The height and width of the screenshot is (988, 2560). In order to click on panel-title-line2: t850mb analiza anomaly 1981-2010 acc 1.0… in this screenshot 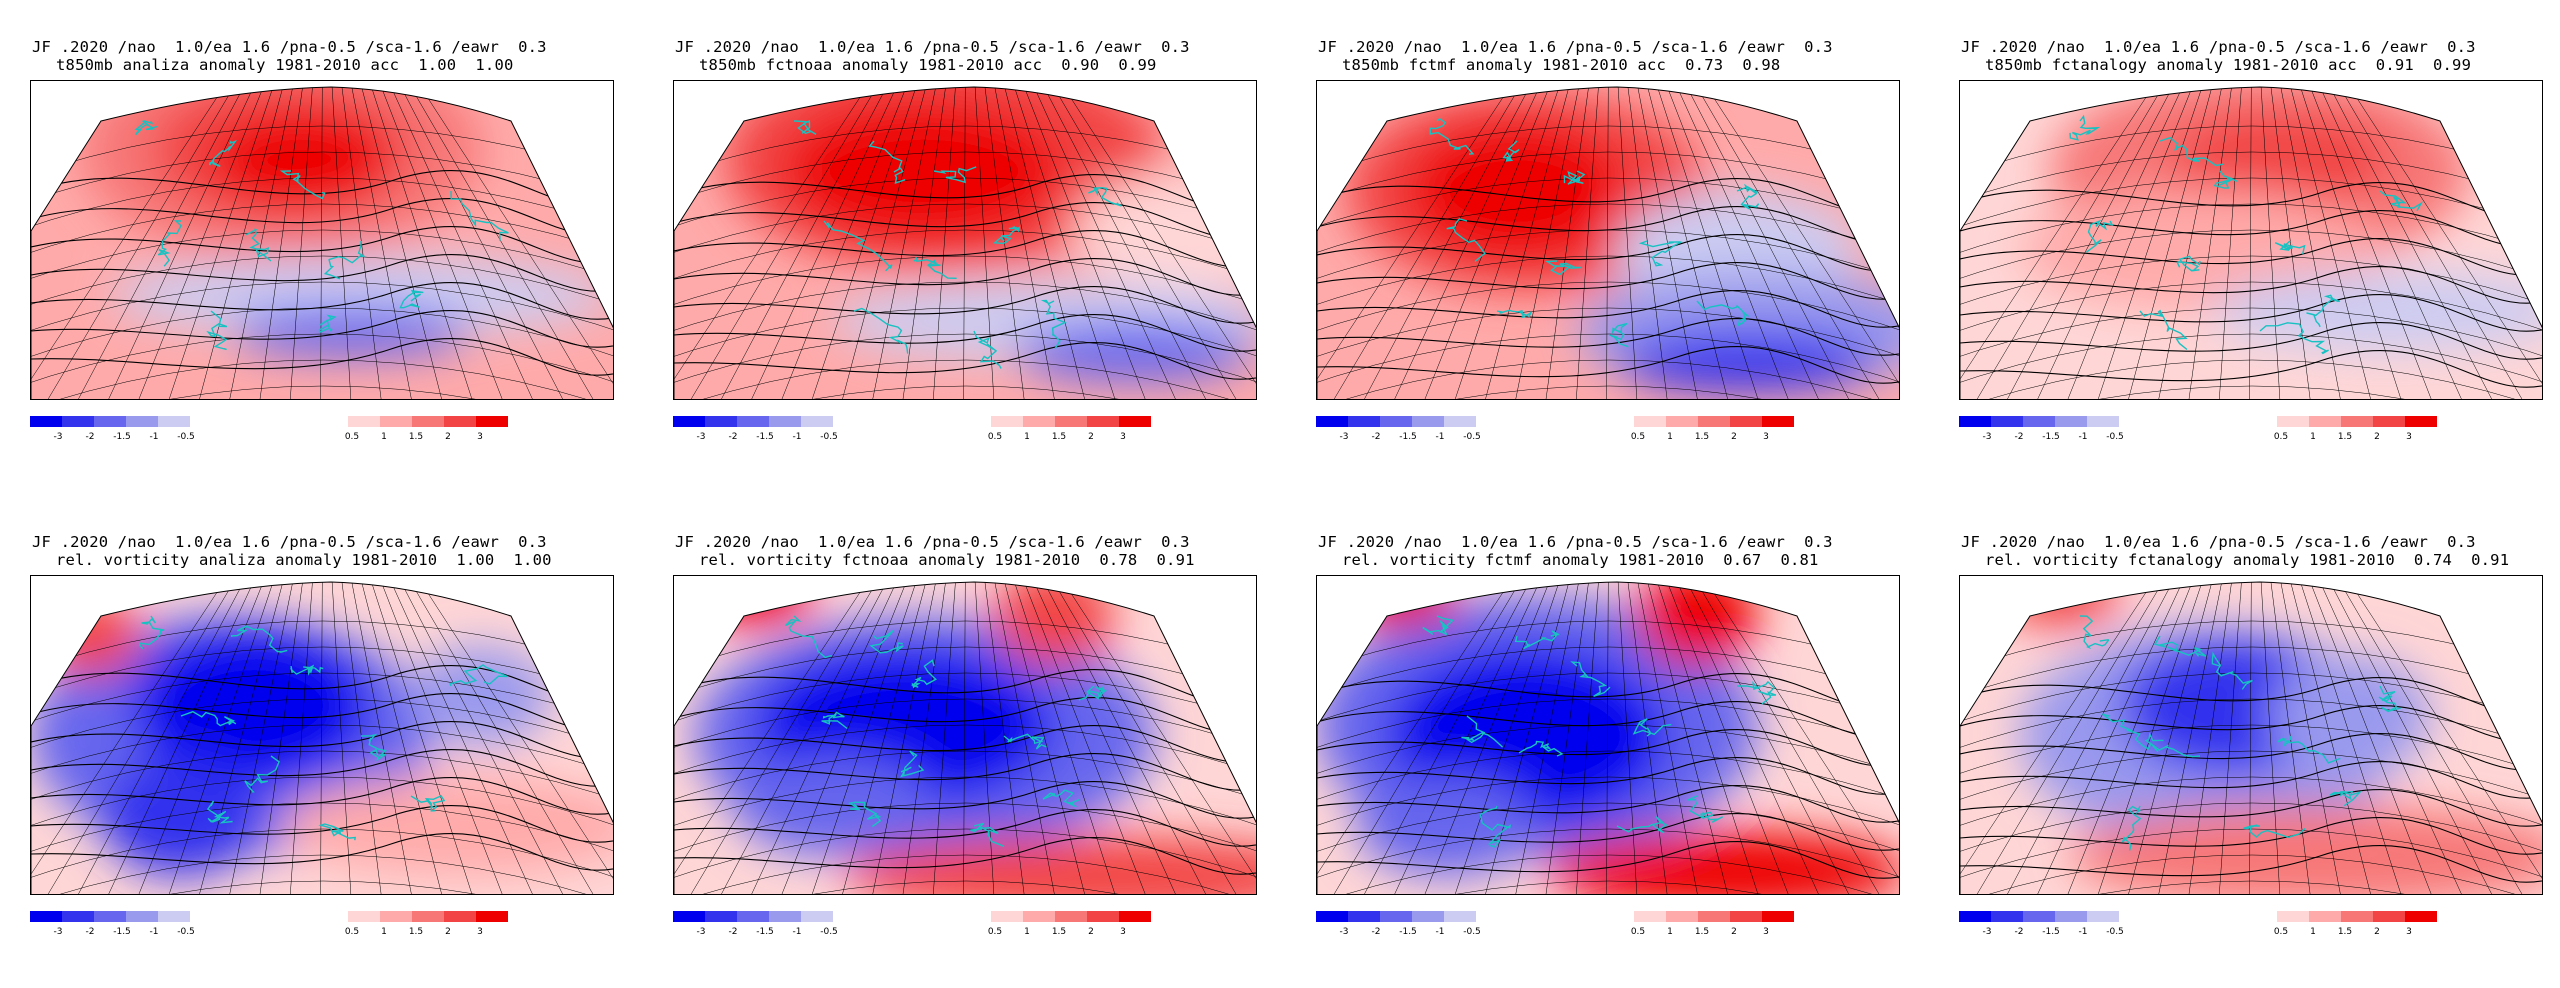, I will do `click(285, 65)`.